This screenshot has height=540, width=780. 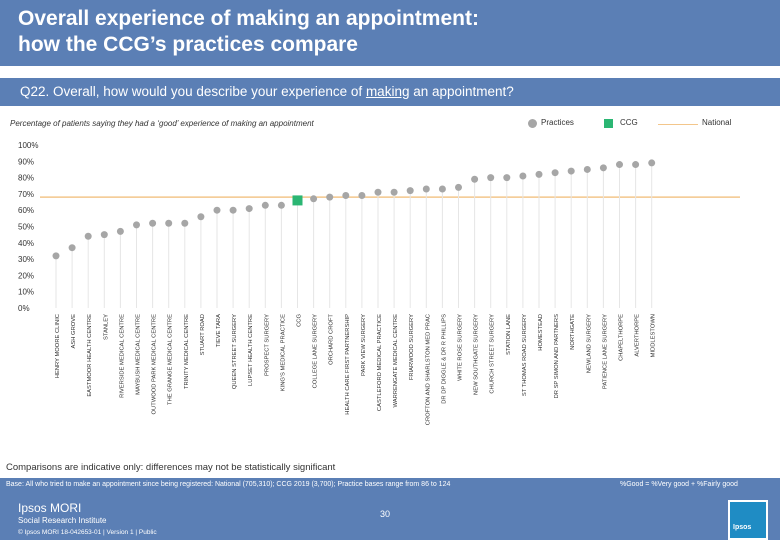 I want to click on category-label: TIEVE TARA, so click(x=219, y=330).